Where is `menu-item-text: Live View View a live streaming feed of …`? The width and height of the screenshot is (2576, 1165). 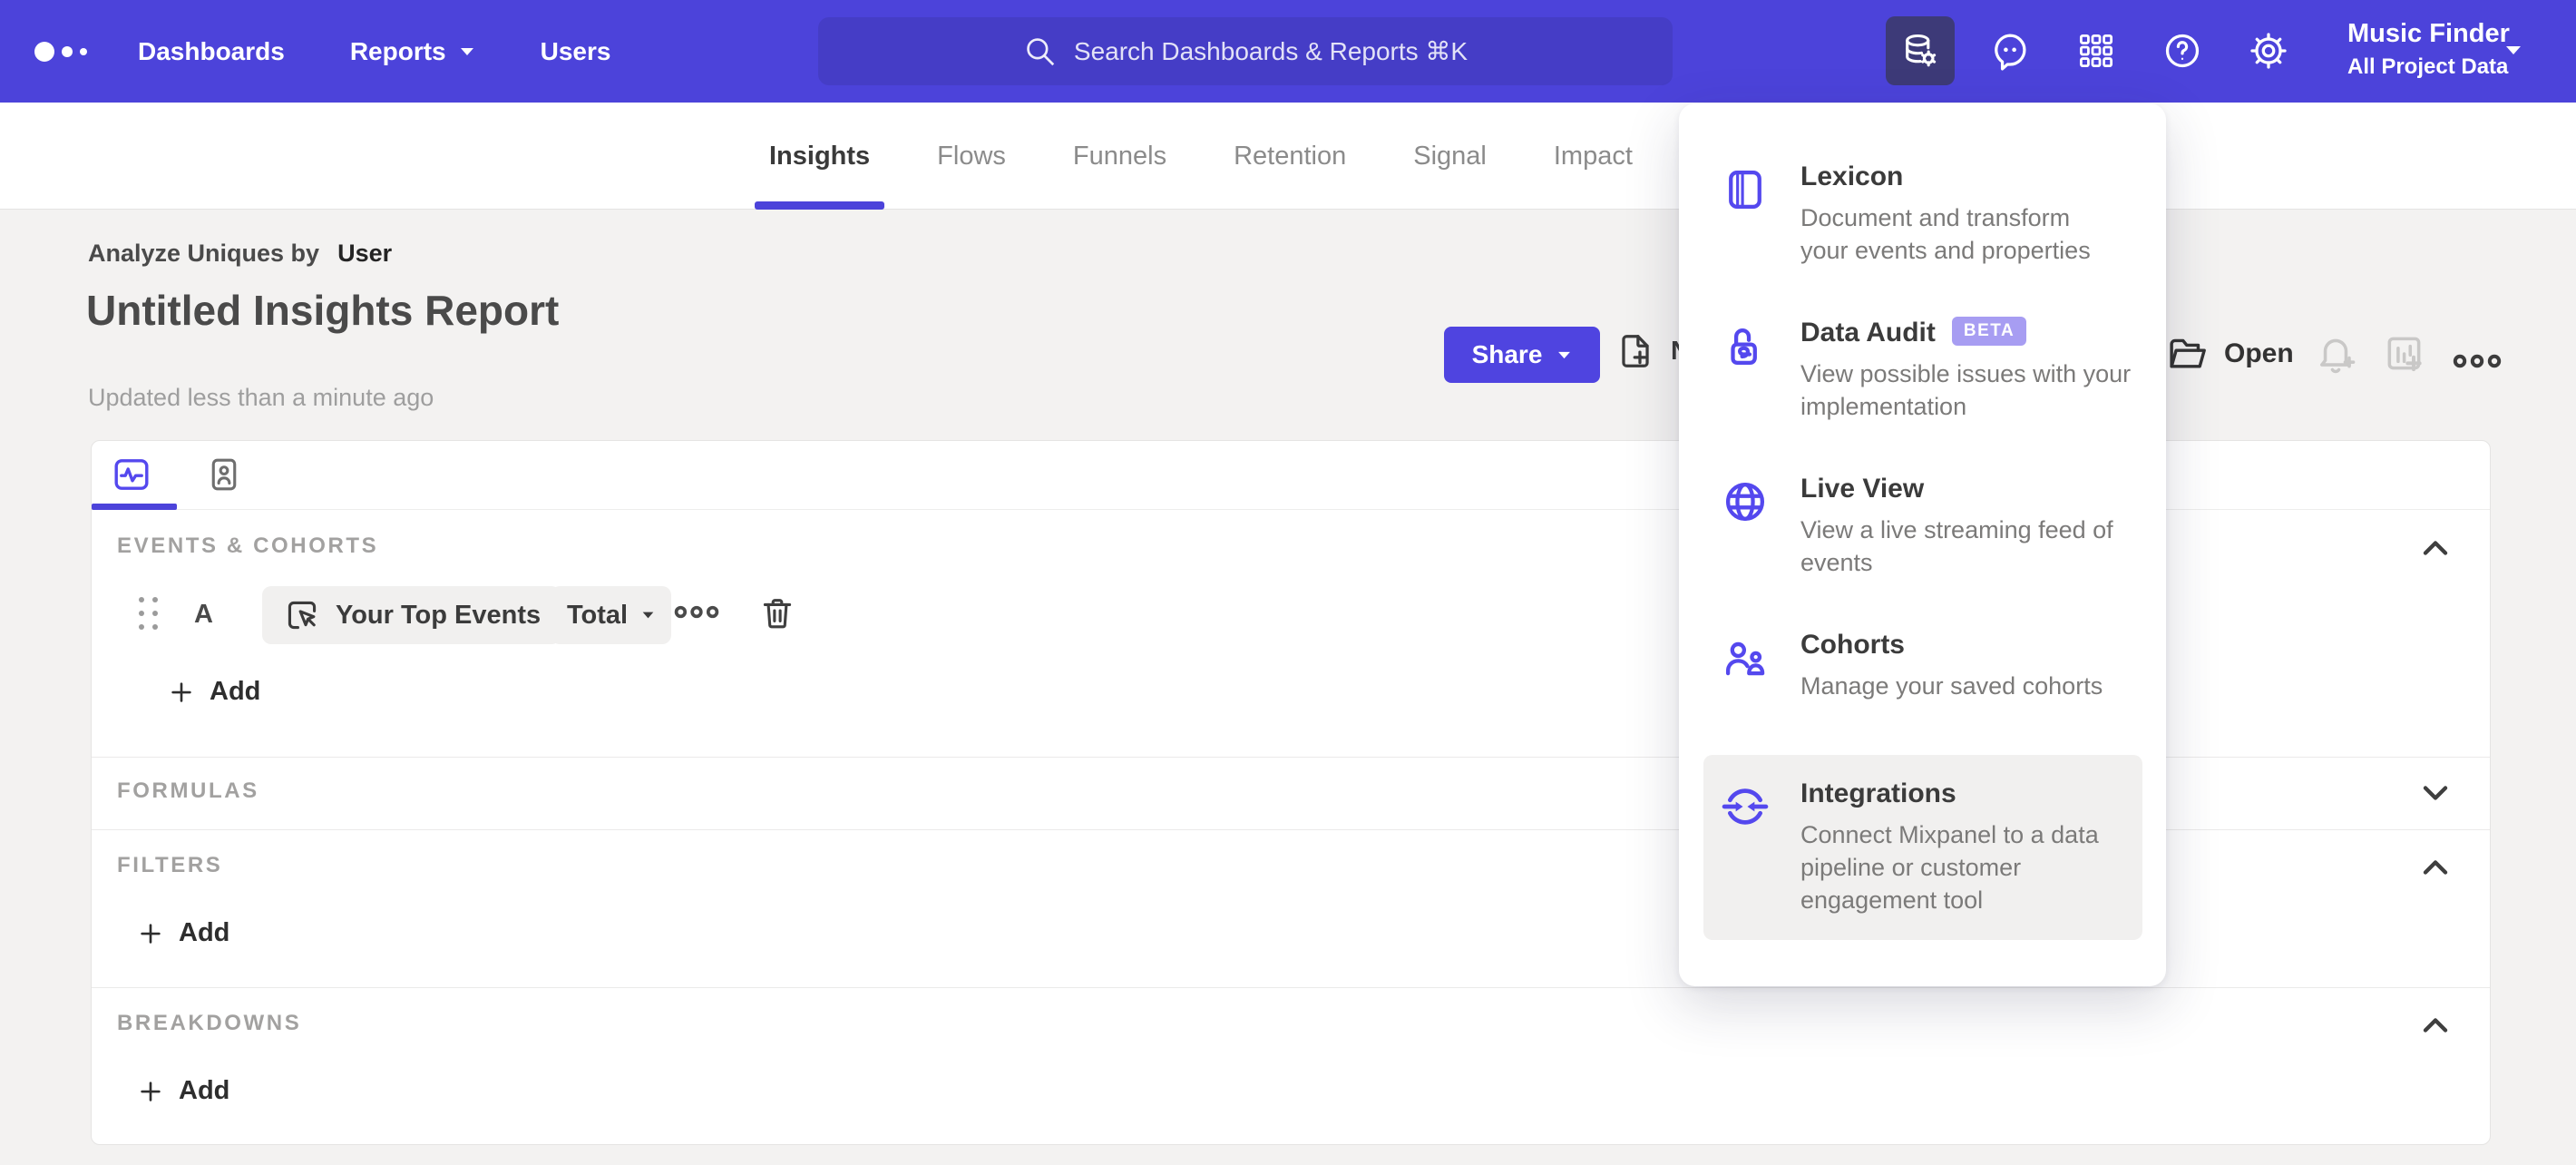 menu-item-text: Live View View a live streaming feed of … is located at coordinates (1956, 528).